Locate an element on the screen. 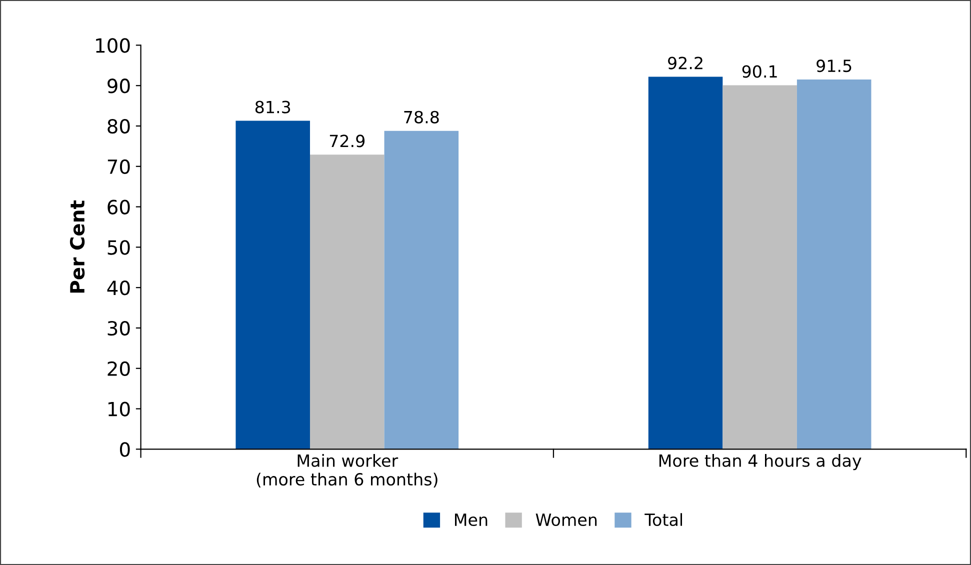  data-label: 78.8 is located at coordinates (421, 117).